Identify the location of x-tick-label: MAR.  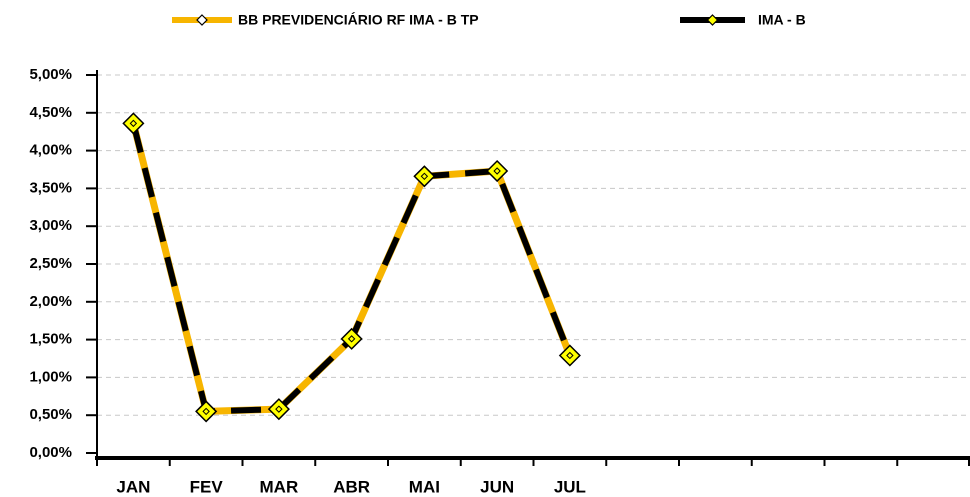
(279, 486).